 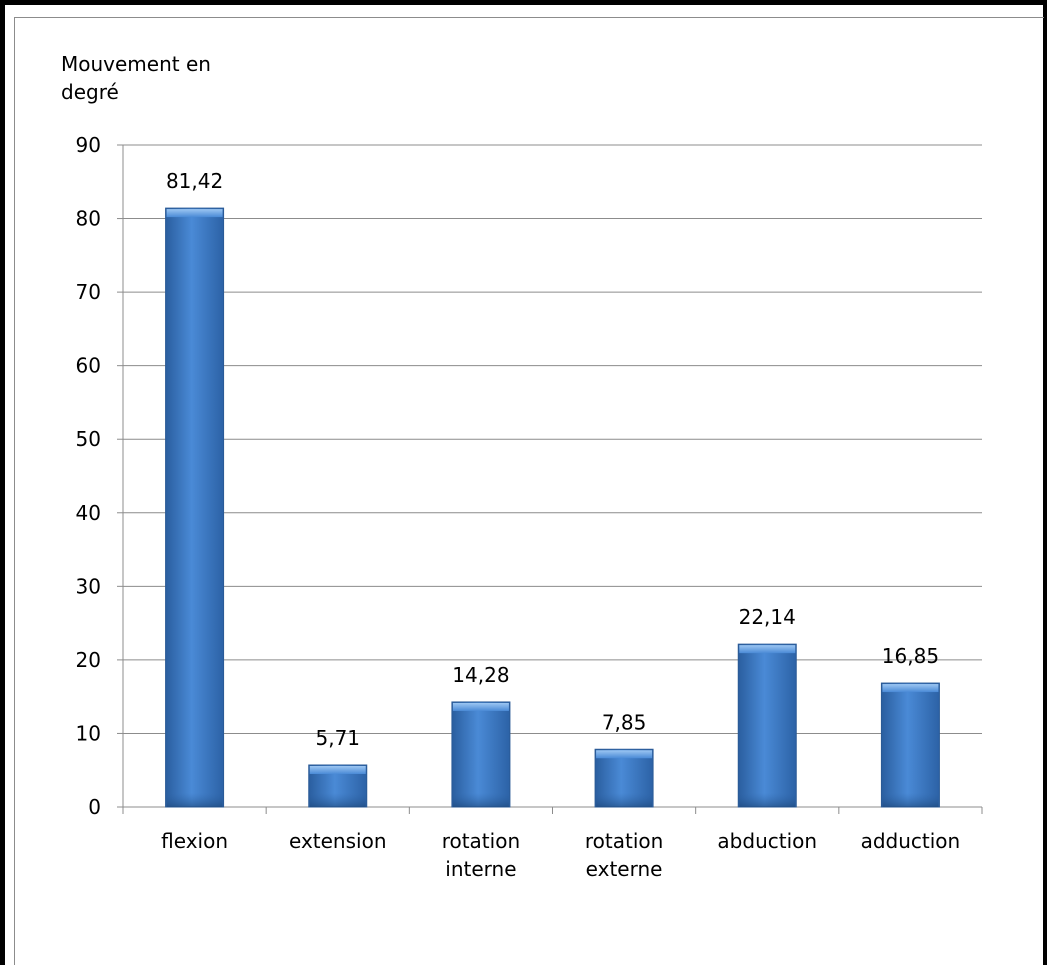 I want to click on data-label-1: 5,71, so click(x=337, y=738).